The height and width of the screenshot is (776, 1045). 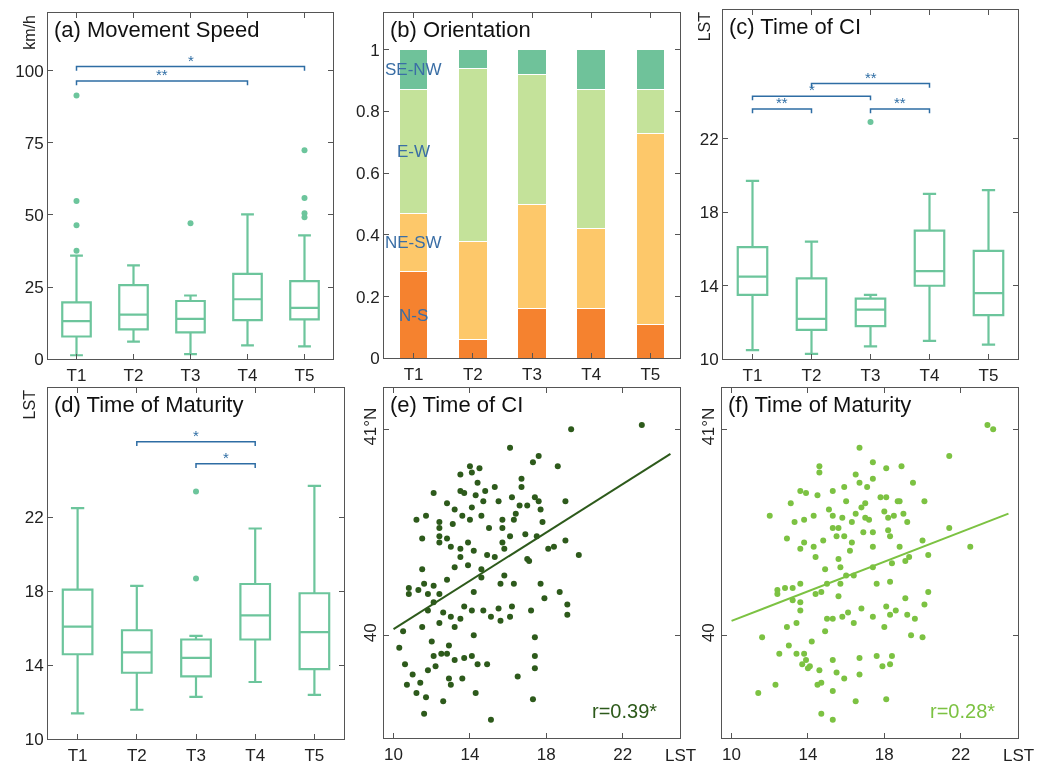 What do you see at coordinates (29, 71) in the screenshot?
I see `y-tick-label: 100` at bounding box center [29, 71].